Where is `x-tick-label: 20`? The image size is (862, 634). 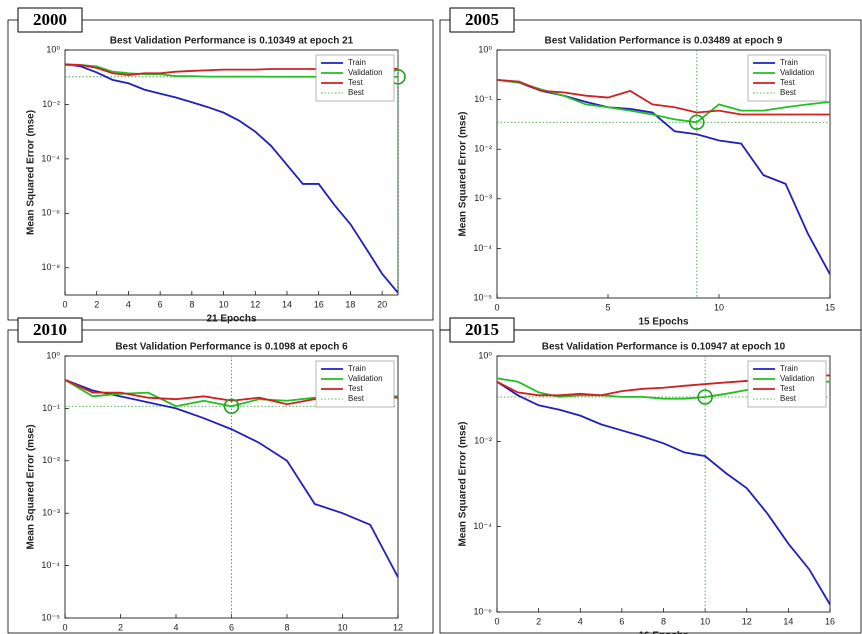
x-tick-label: 20 is located at coordinates (382, 304).